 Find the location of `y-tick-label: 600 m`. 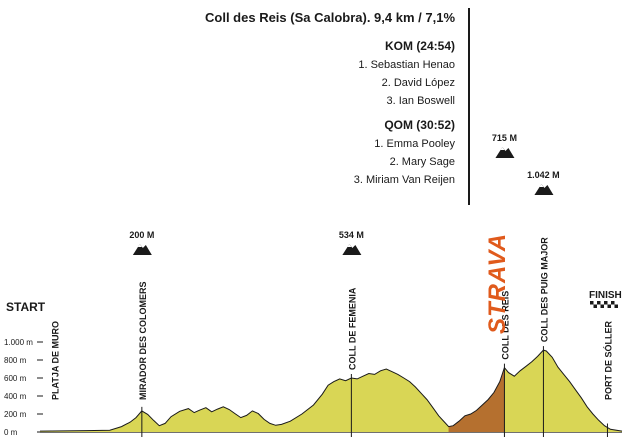

y-tick-label: 600 m is located at coordinates (15, 378).